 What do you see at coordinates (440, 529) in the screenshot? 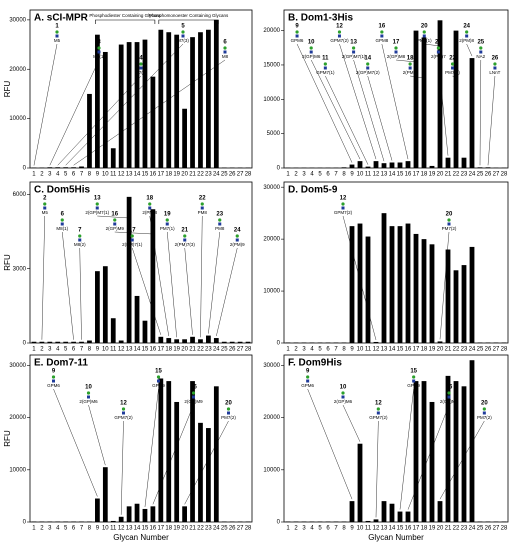
I see `x-tick-label: 20` at bounding box center [440, 529].